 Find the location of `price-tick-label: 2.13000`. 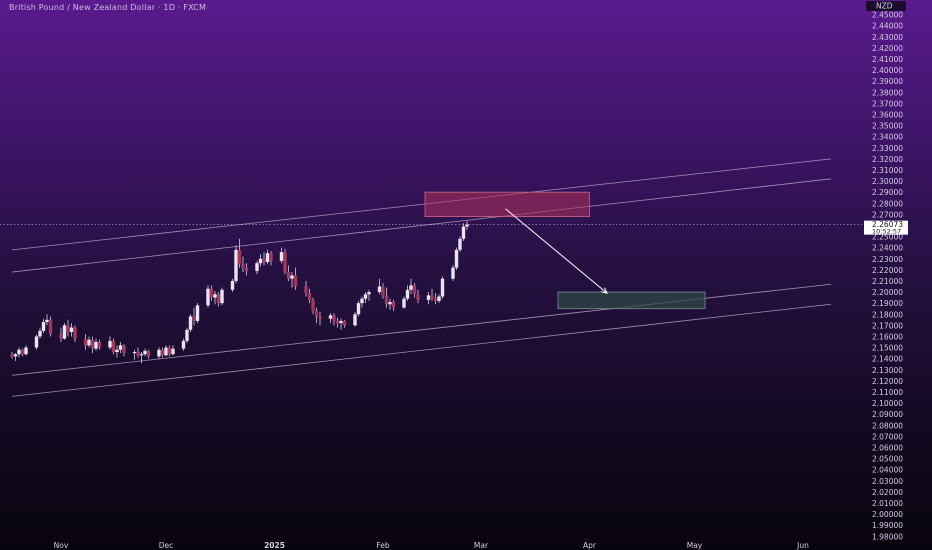

price-tick-label: 2.13000 is located at coordinates (887, 370).